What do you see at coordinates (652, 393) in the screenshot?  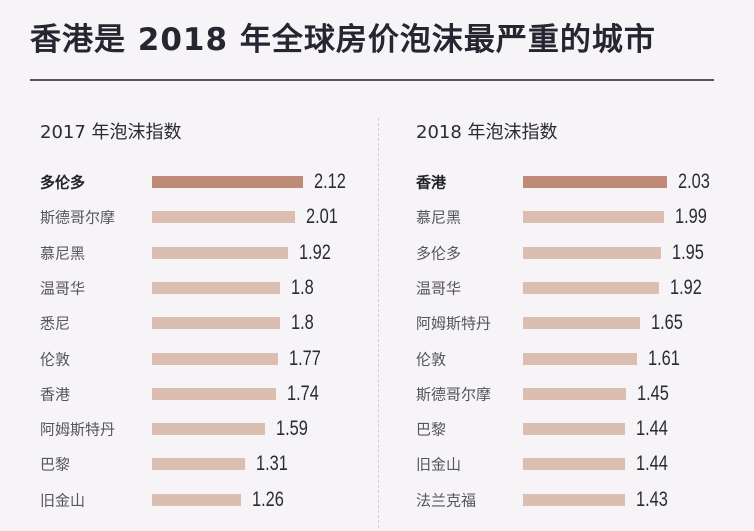 I see `value-label: 1.45` at bounding box center [652, 393].